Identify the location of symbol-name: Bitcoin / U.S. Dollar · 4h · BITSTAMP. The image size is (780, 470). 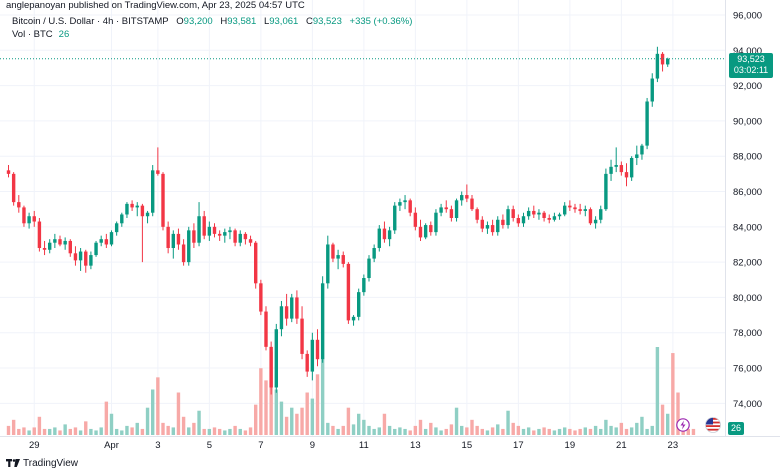
(90, 21).